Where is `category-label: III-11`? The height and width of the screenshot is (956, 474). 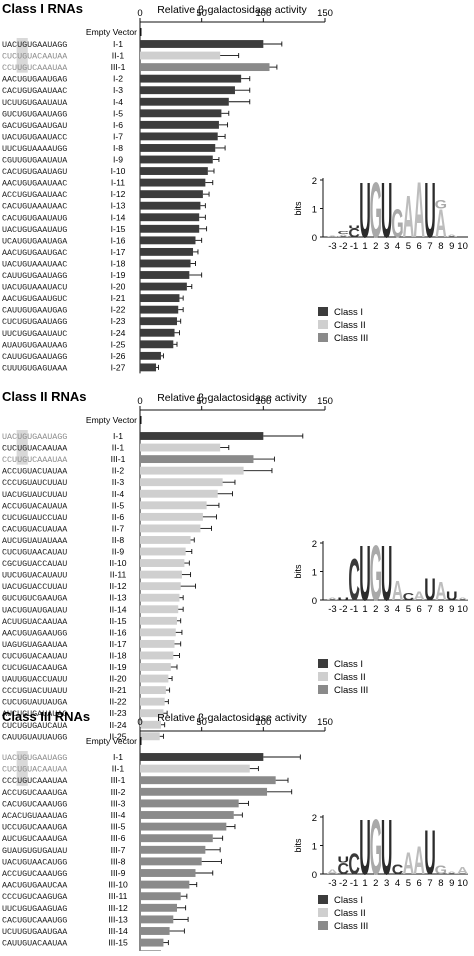 category-label: III-11 is located at coordinates (118, 896).